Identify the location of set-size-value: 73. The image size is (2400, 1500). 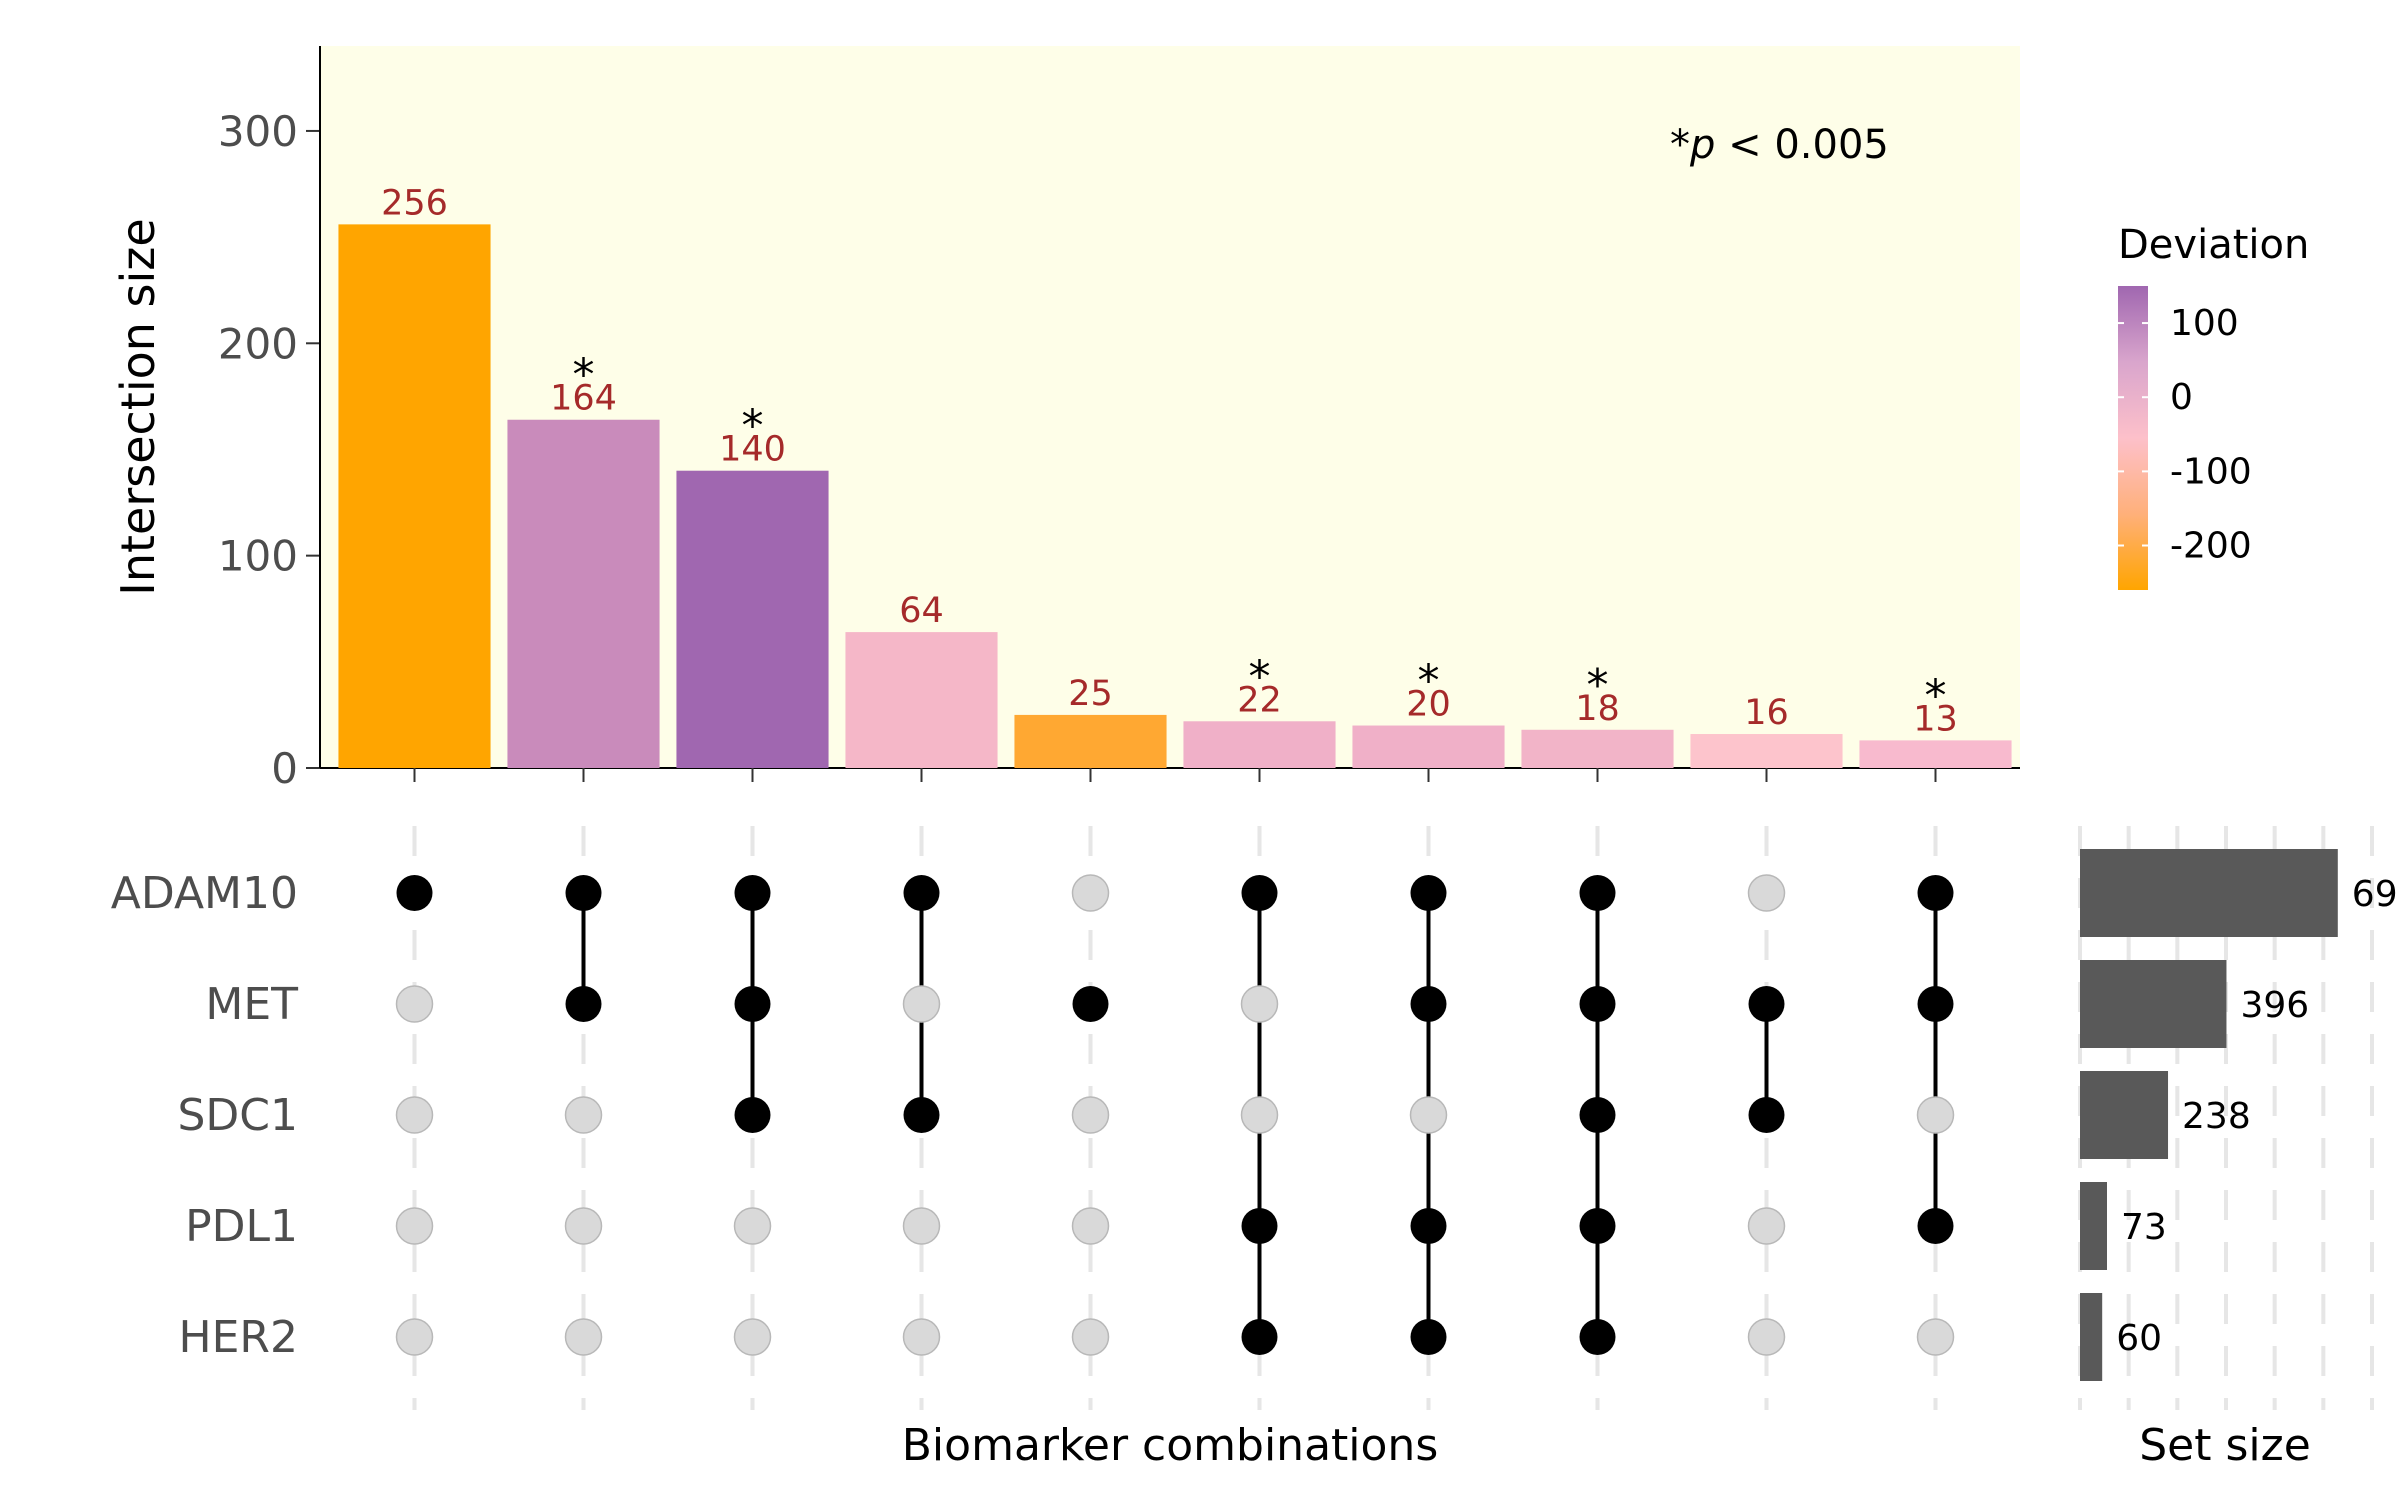
(2144, 1227).